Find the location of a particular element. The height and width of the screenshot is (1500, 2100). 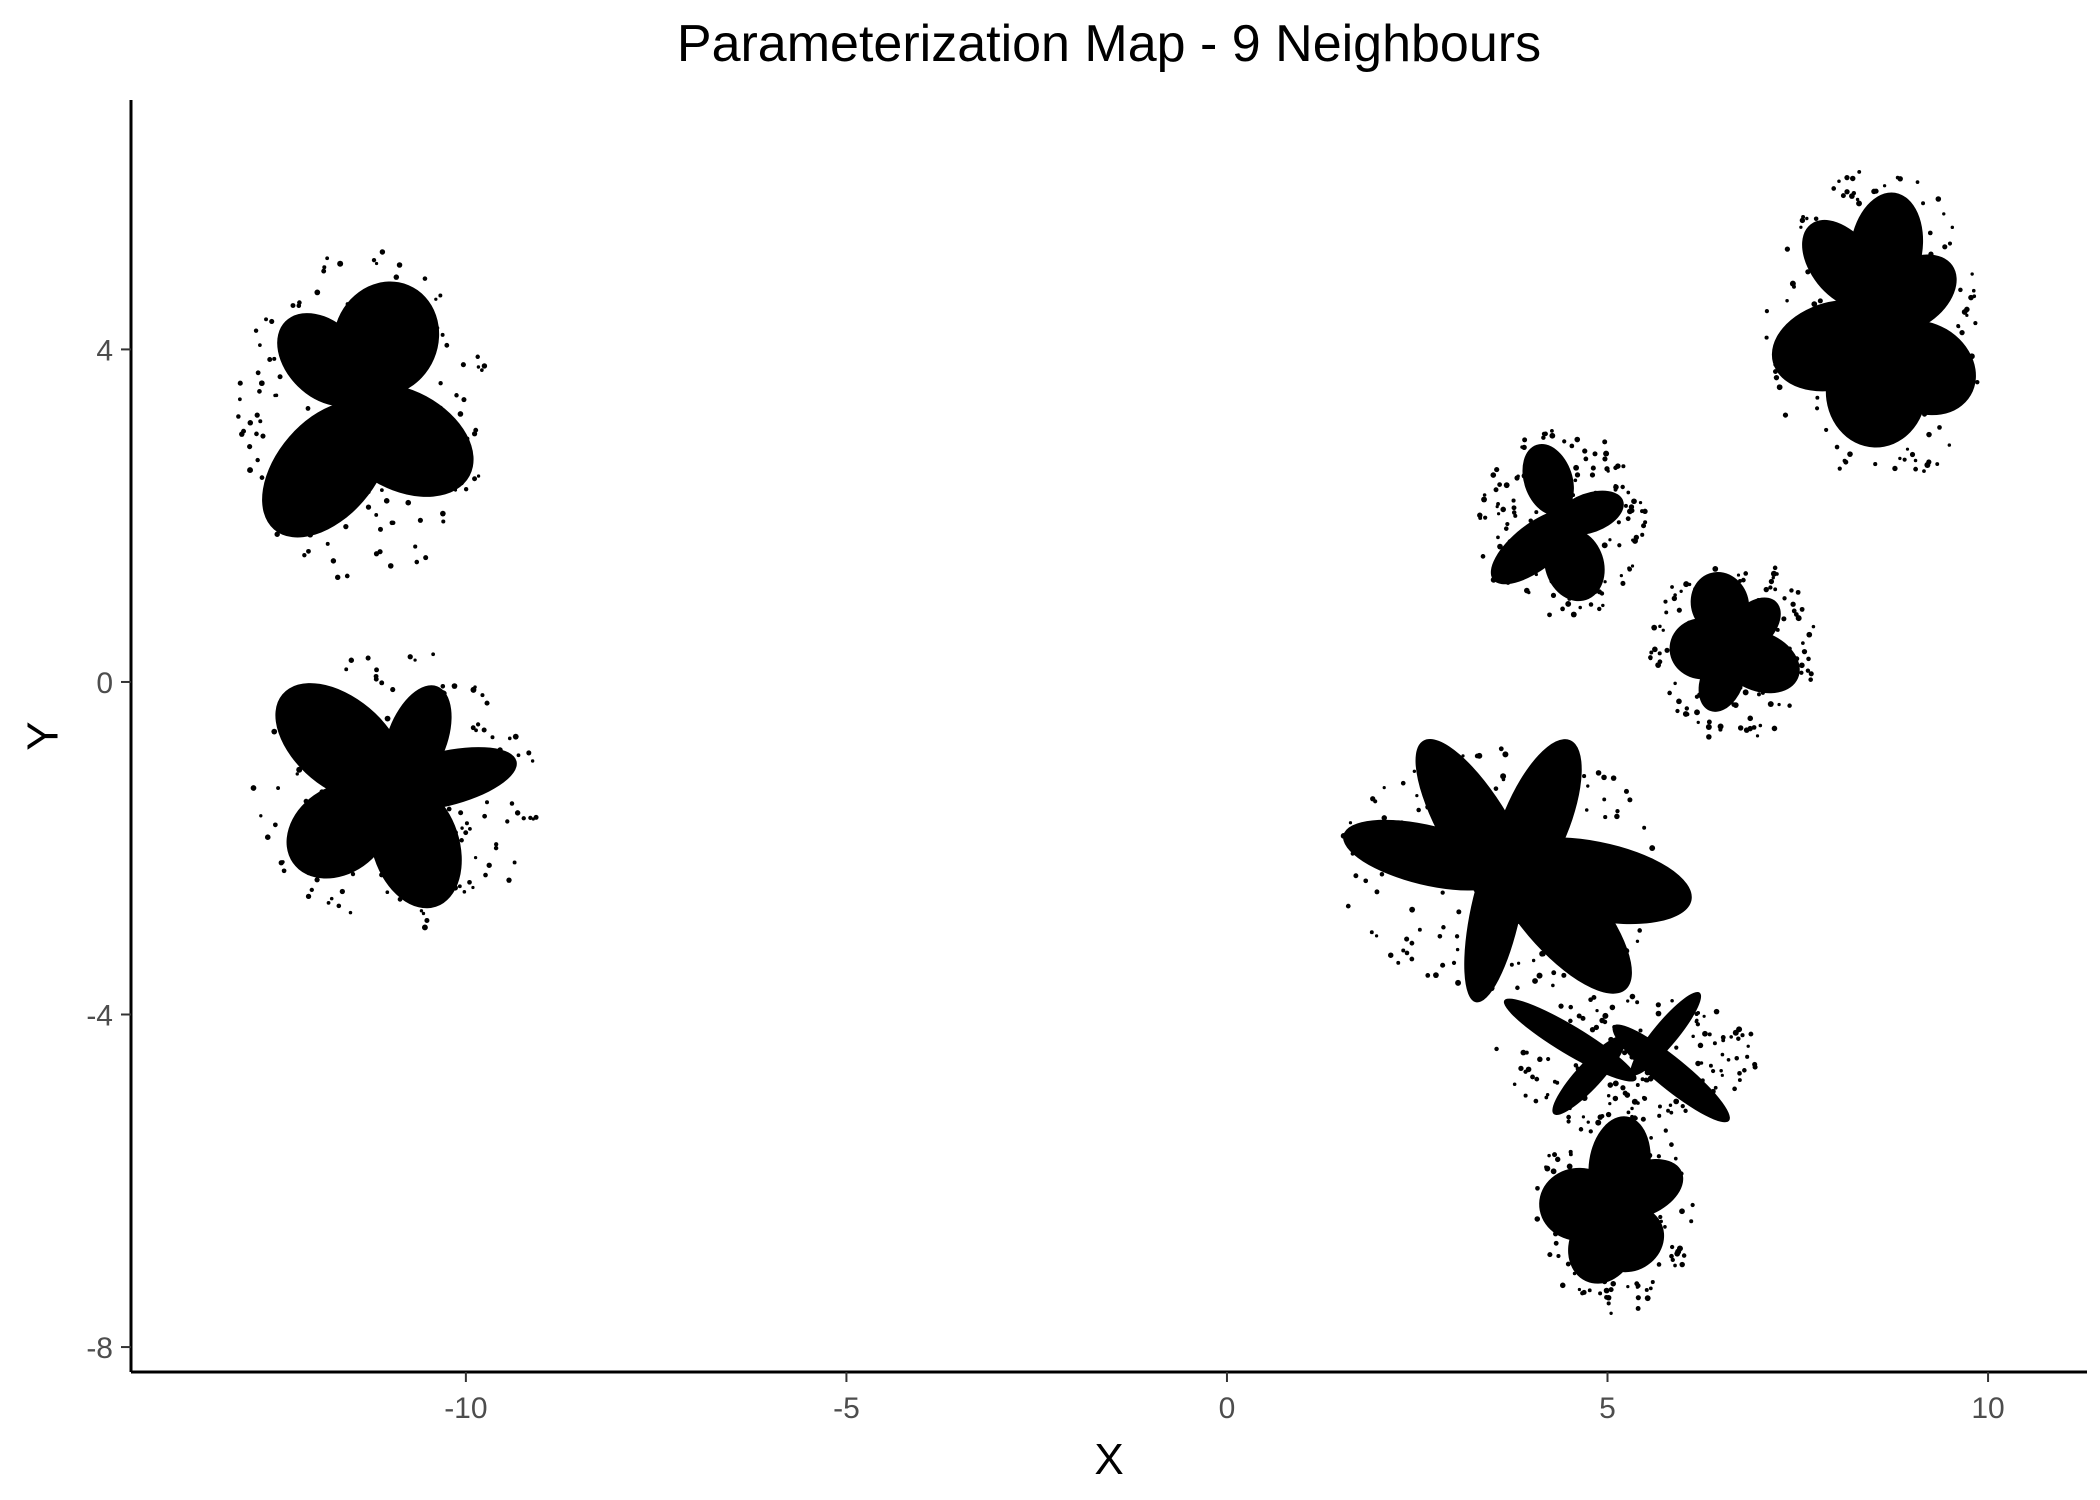

leaf-cluster is located at coordinates (362, 415).